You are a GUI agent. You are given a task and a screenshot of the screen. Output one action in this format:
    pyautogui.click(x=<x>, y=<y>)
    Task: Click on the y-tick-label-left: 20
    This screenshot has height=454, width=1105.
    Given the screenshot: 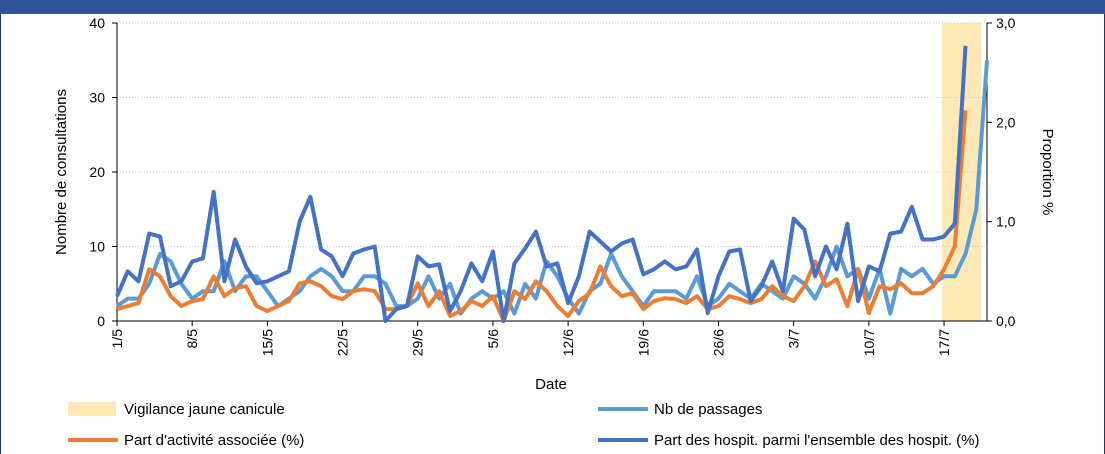 What is the action you would take?
    pyautogui.click(x=97, y=172)
    